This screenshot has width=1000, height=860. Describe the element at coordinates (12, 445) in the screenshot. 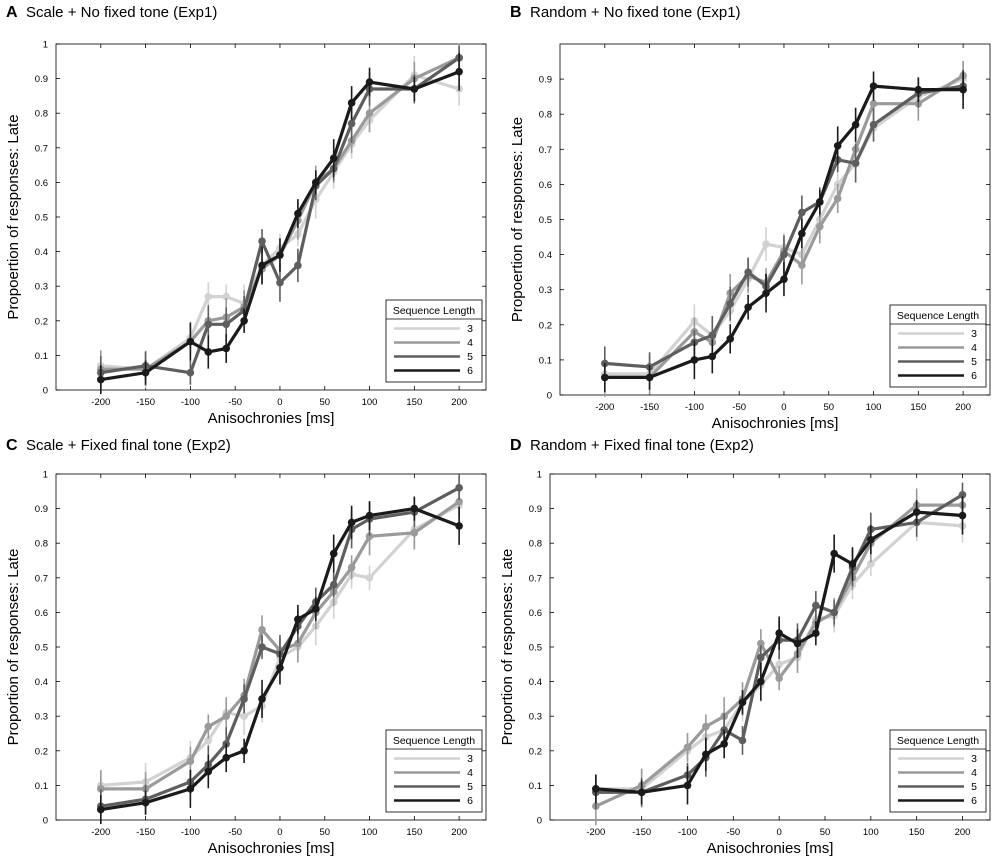

I see `panel-letter: C` at that location.